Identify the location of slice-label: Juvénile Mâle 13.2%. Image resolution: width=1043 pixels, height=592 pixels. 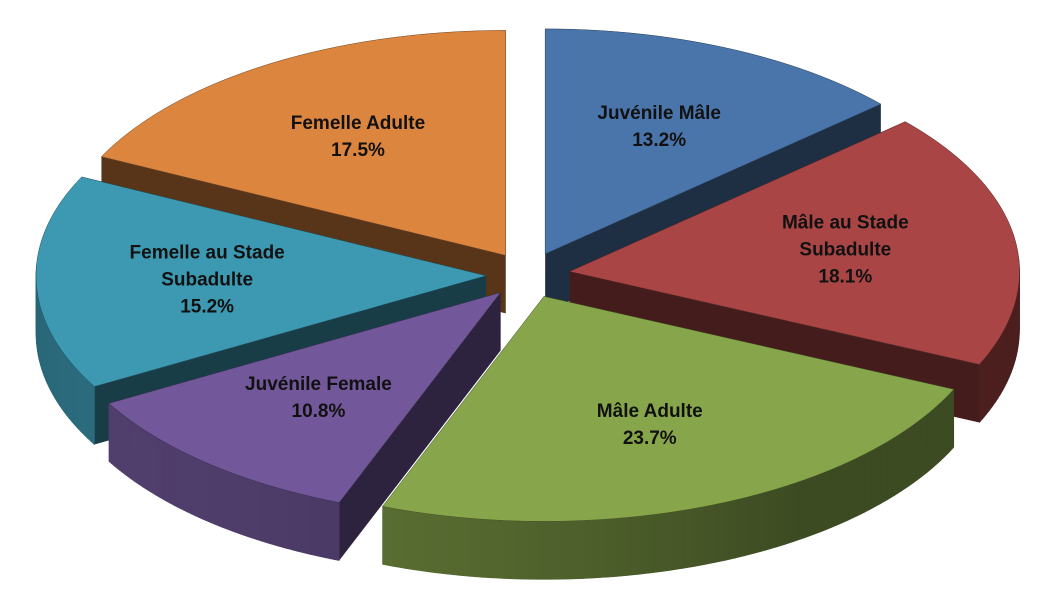
(659, 127).